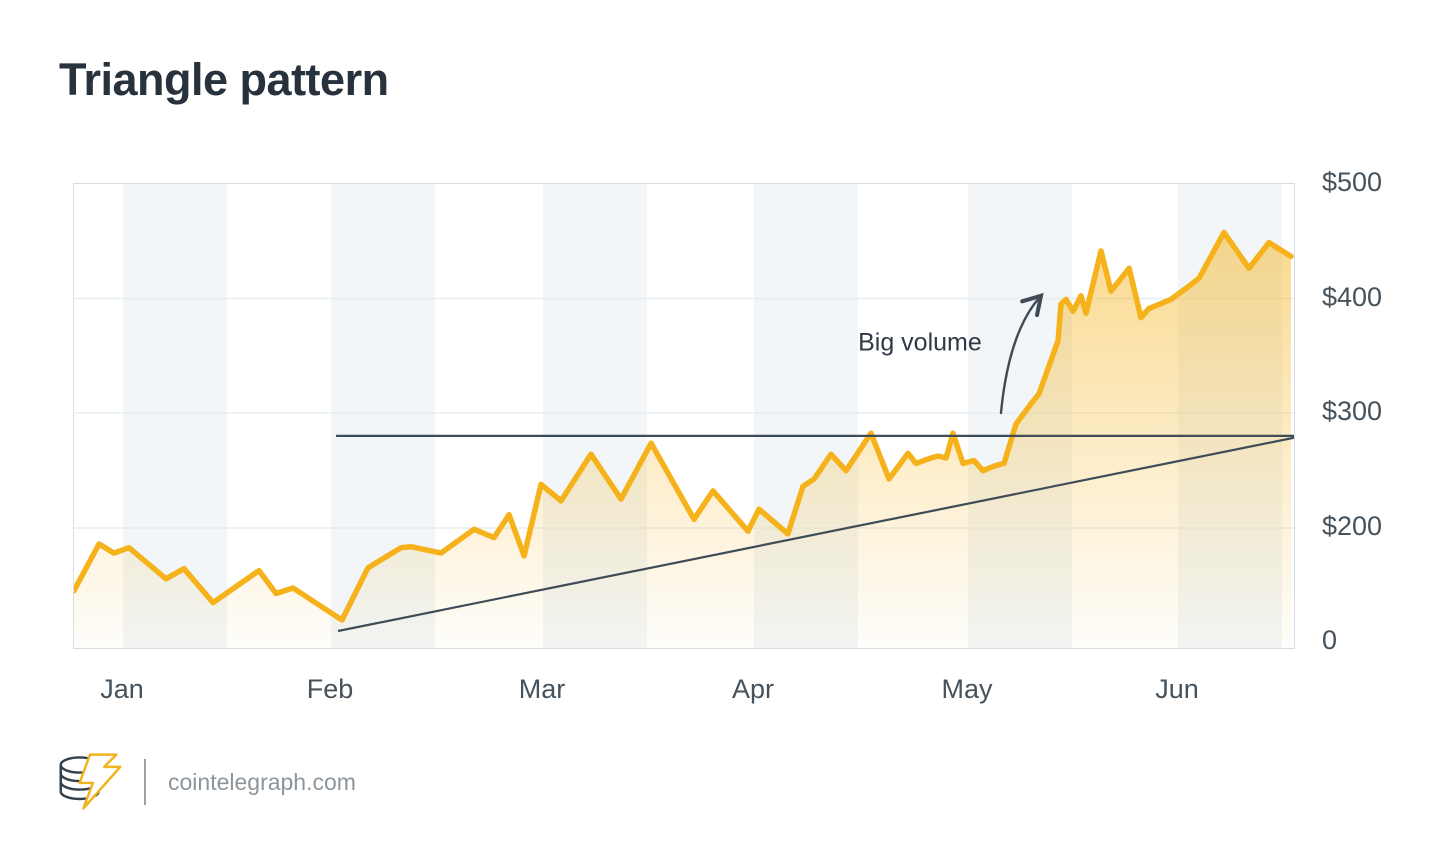  I want to click on y-axis-label: $500, so click(1352, 181).